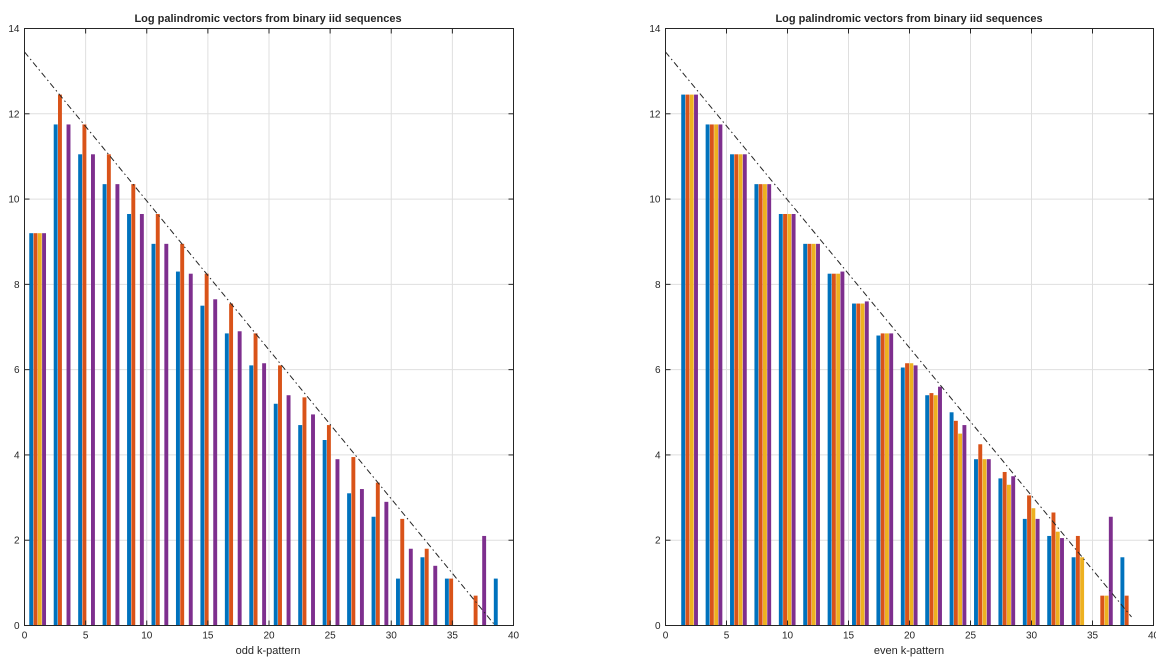 This screenshot has width=1156, height=657. I want to click on x-tick-label: 0, so click(25, 636).